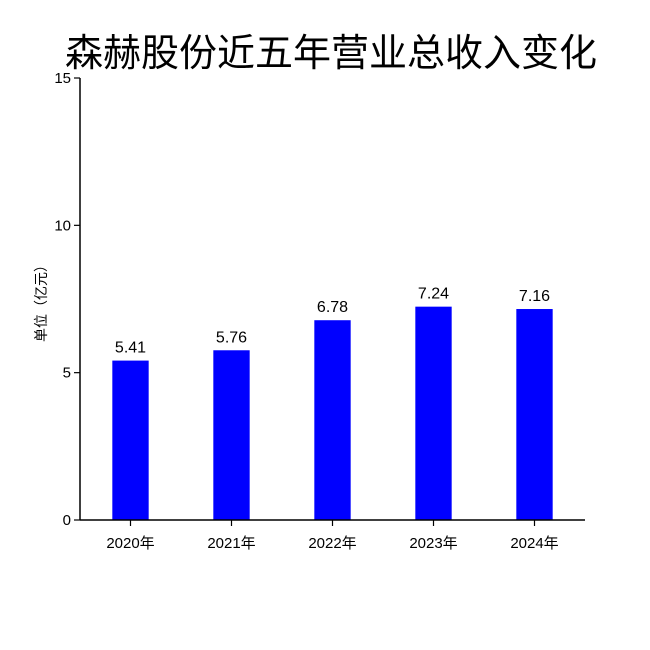 The image size is (650, 650). What do you see at coordinates (67, 373) in the screenshot?
I see `y-tick-label: 5` at bounding box center [67, 373].